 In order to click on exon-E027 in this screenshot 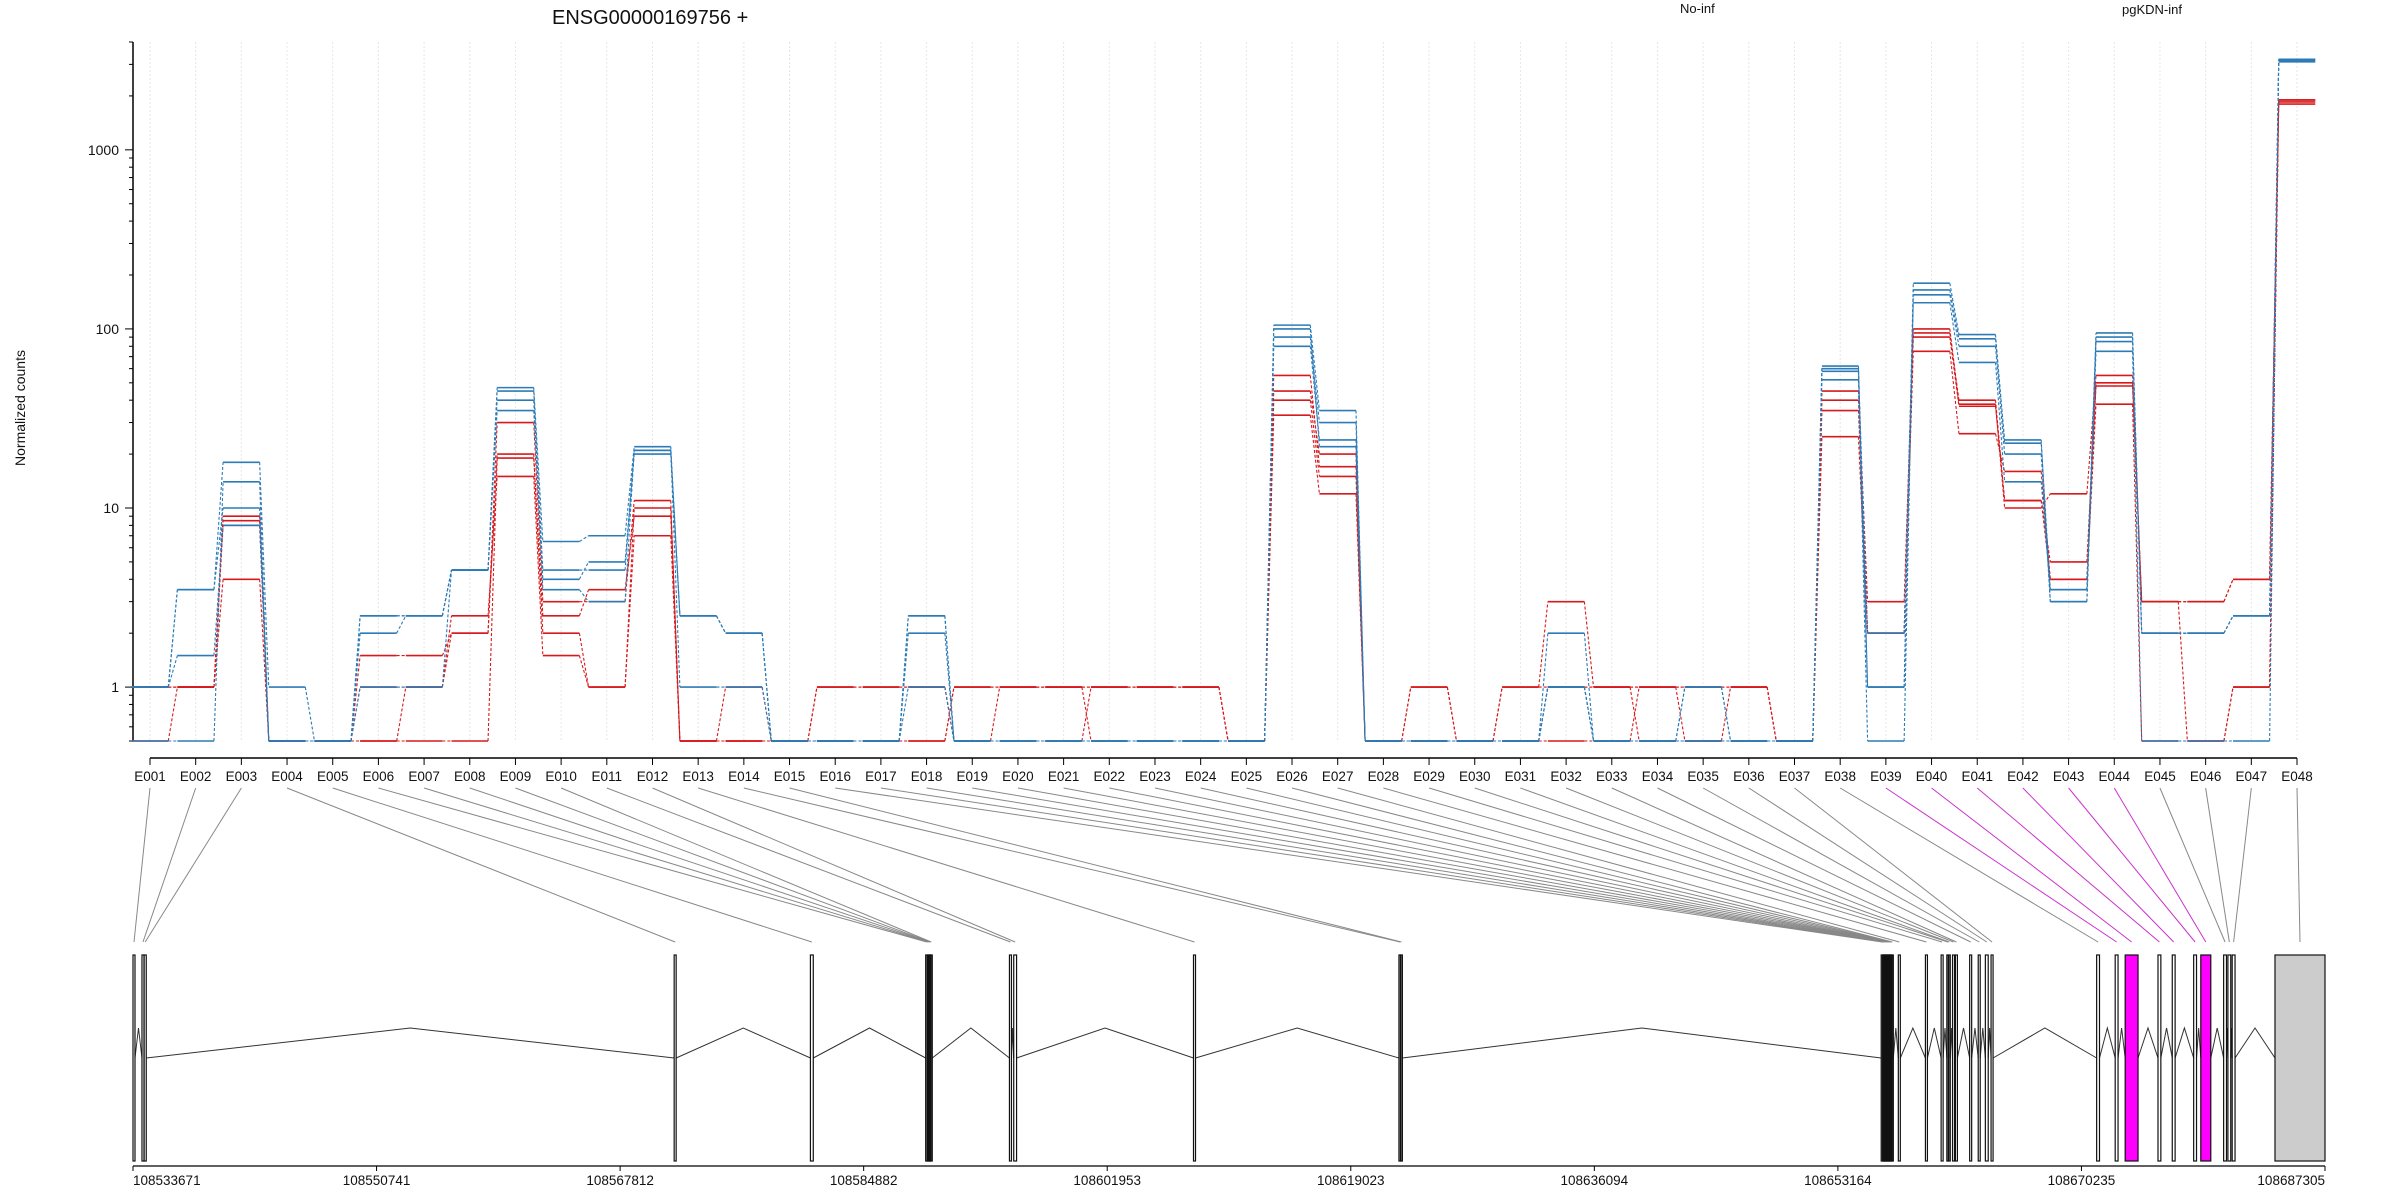, I will do `click(1899, 1058)`.